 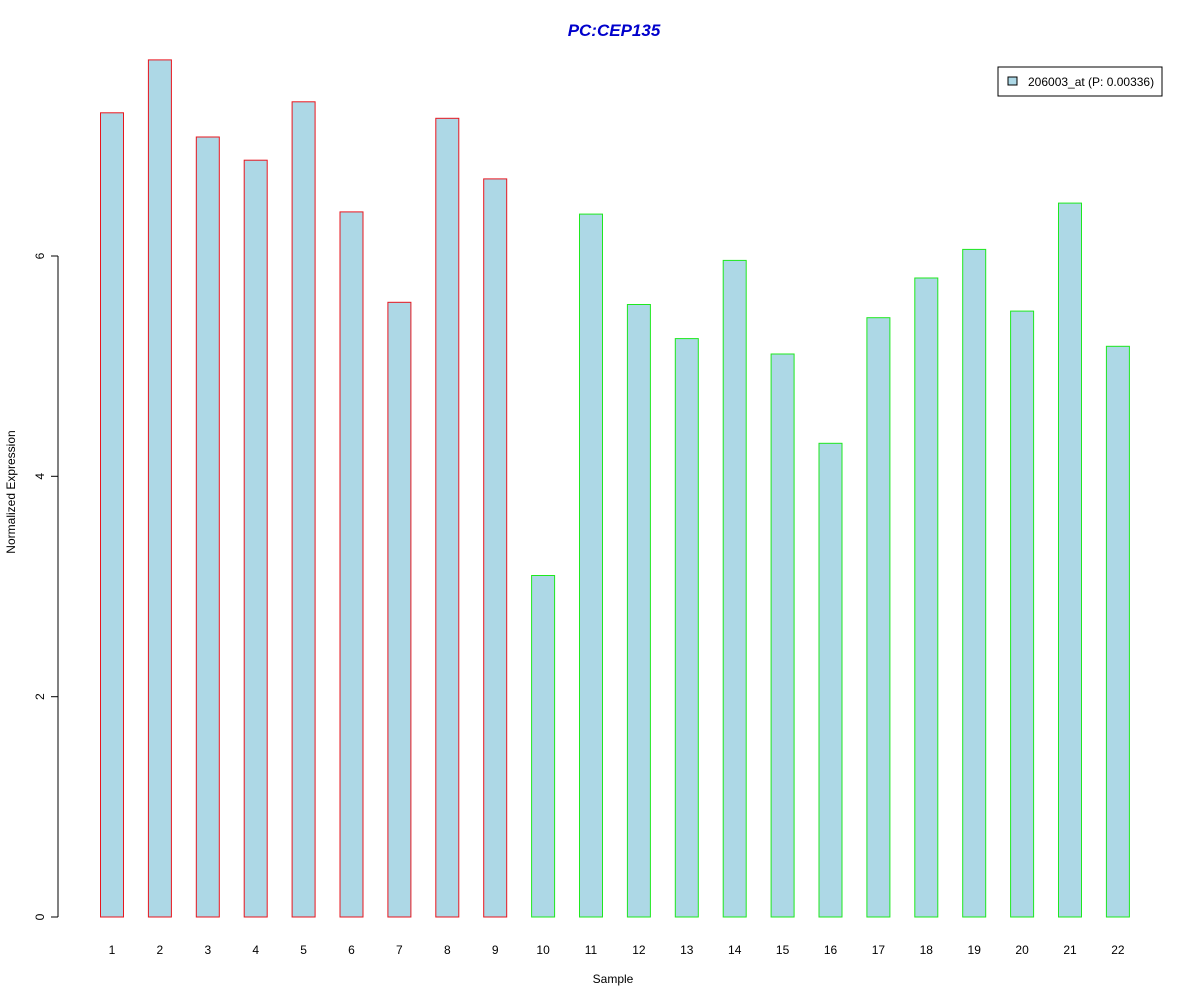 What do you see at coordinates (831, 950) in the screenshot?
I see `x-tick-label-16: 16` at bounding box center [831, 950].